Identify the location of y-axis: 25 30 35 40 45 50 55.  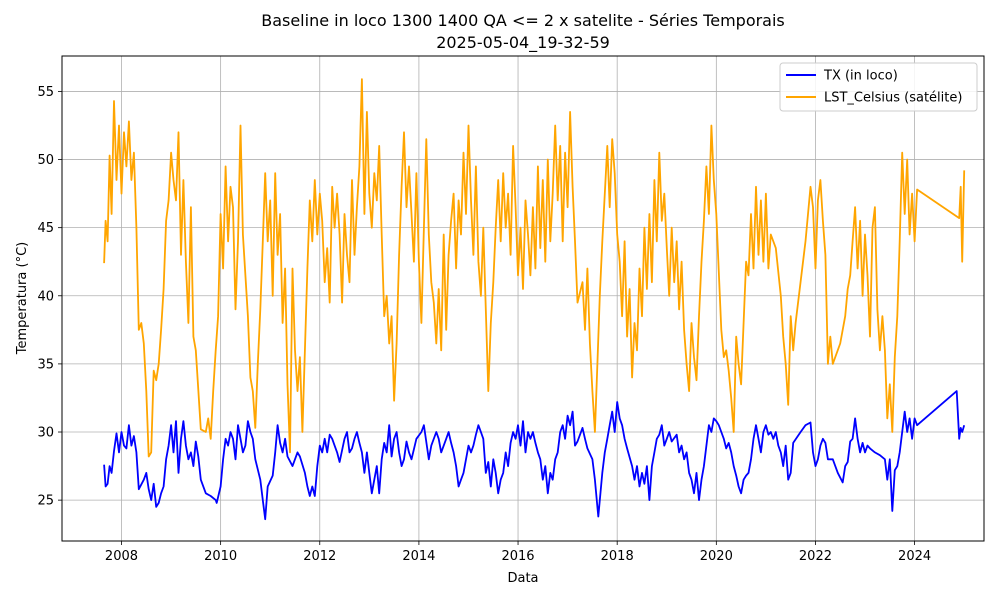
(49, 297).